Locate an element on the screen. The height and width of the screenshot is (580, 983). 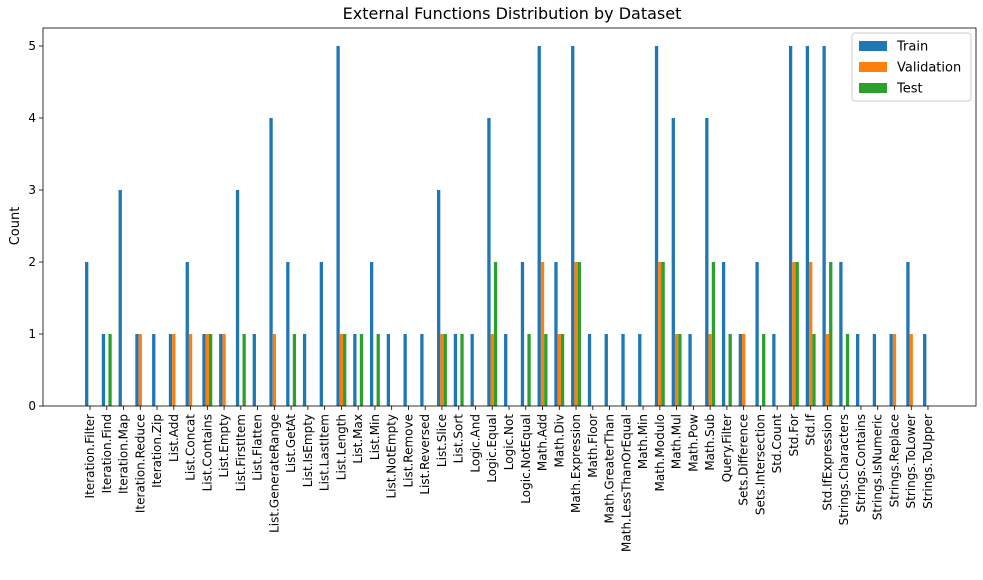
bar-train-list-sort is located at coordinates (455, 370).